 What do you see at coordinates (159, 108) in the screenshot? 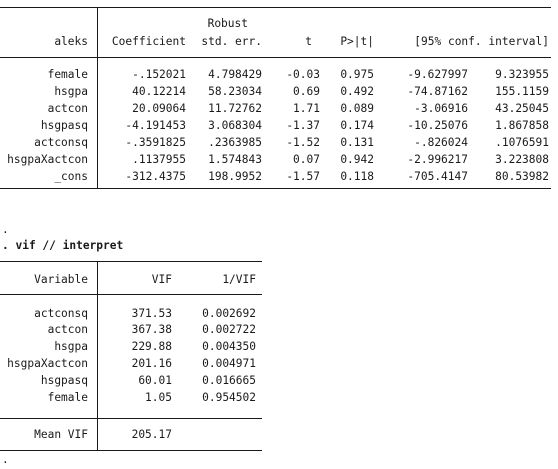
I see `reg-coef: 20.09064` at bounding box center [159, 108].